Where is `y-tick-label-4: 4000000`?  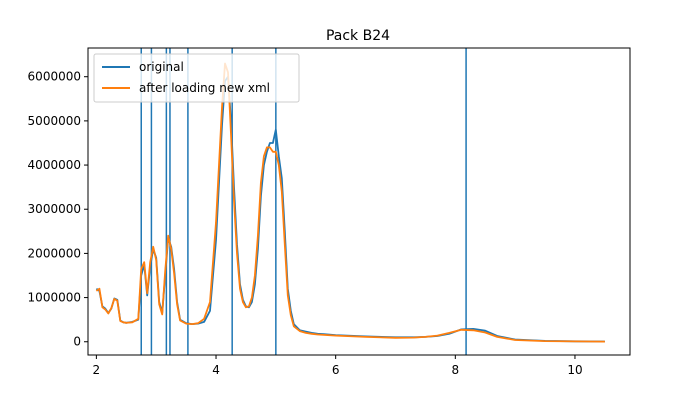 y-tick-label-4: 4000000 is located at coordinates (54, 165).